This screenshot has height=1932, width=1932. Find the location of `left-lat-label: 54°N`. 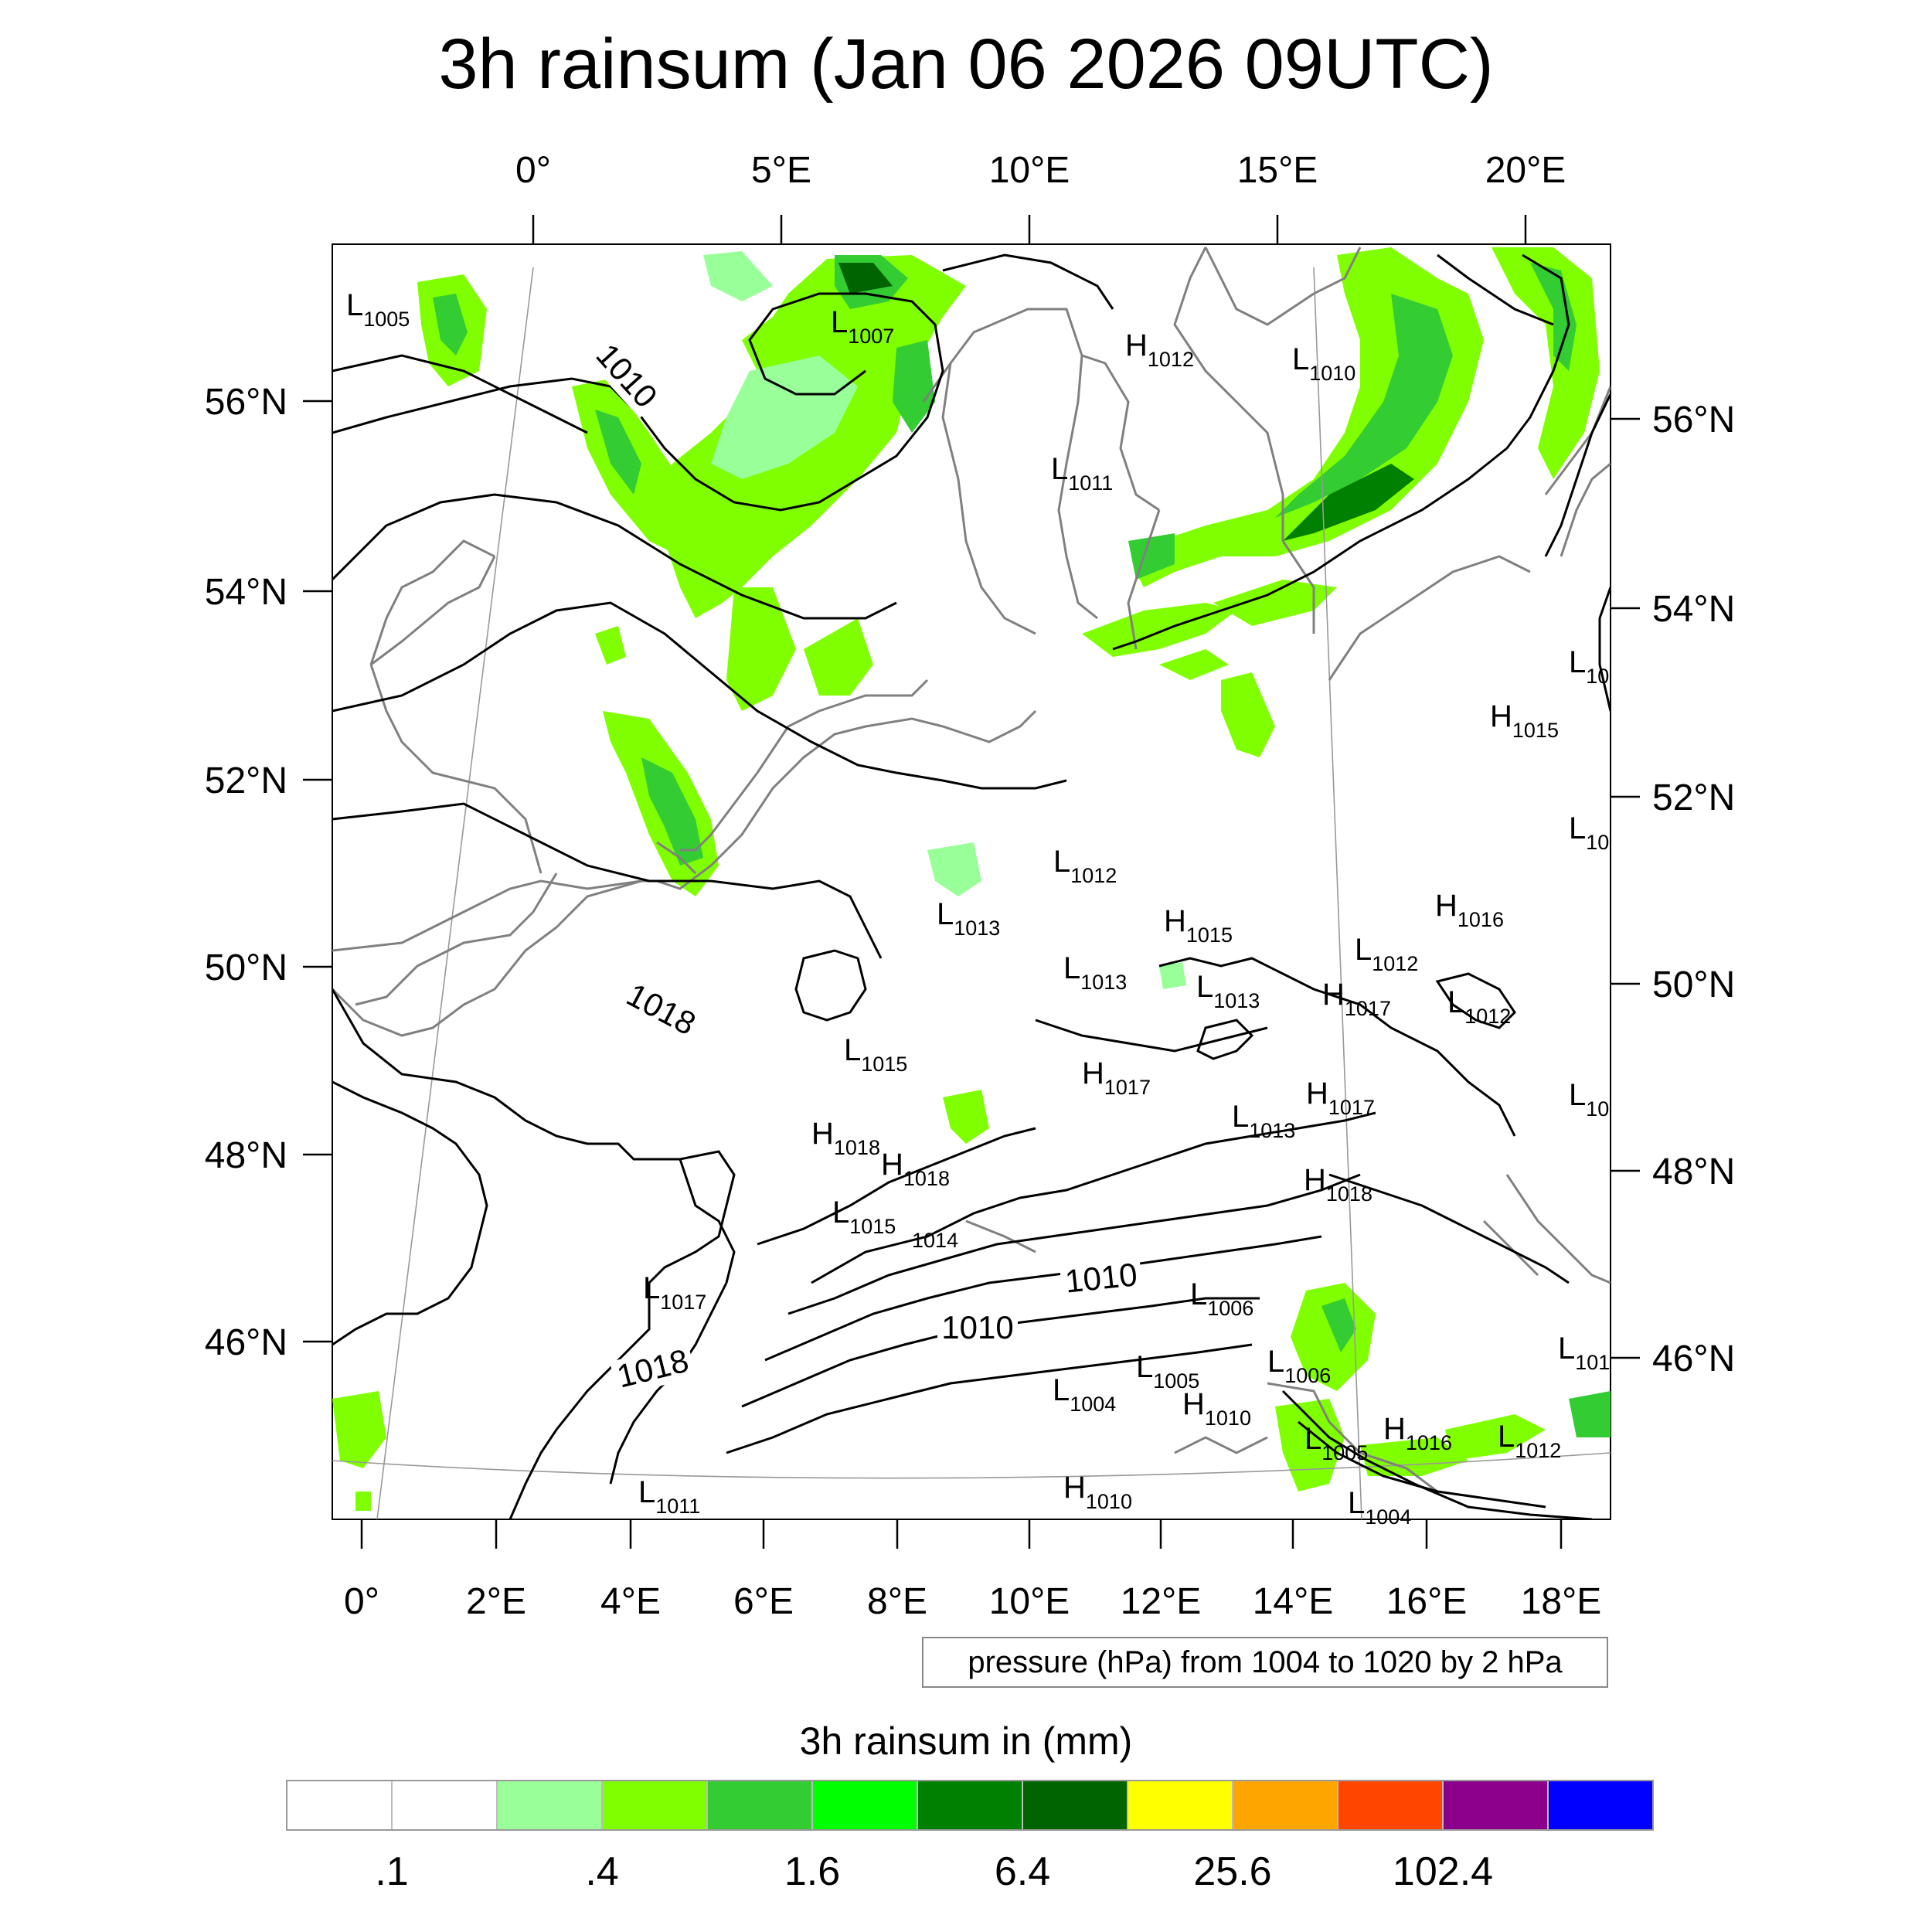

left-lat-label: 54°N is located at coordinates (246, 592).